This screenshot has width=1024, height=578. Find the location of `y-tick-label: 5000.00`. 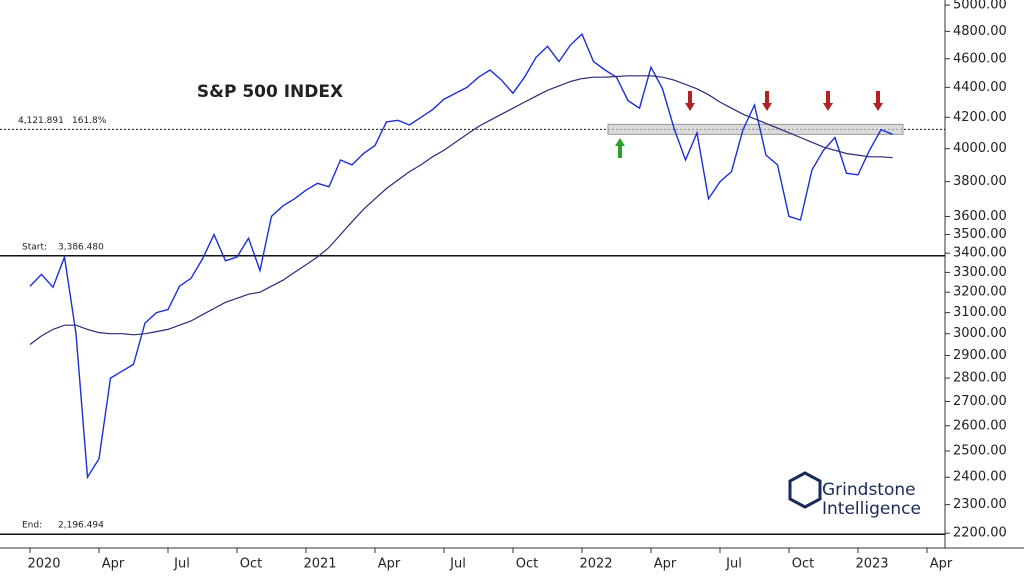

y-tick-label: 5000.00 is located at coordinates (980, 6).